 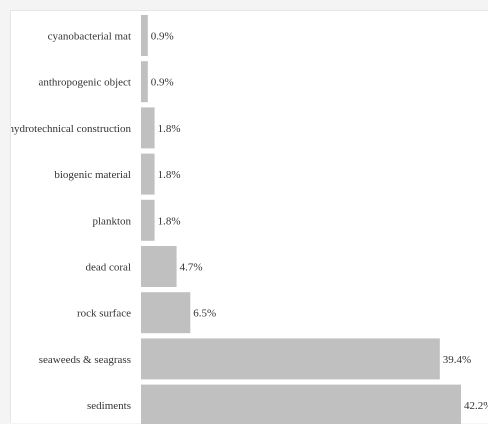 I want to click on value-label: 6.5%, so click(x=204, y=314).